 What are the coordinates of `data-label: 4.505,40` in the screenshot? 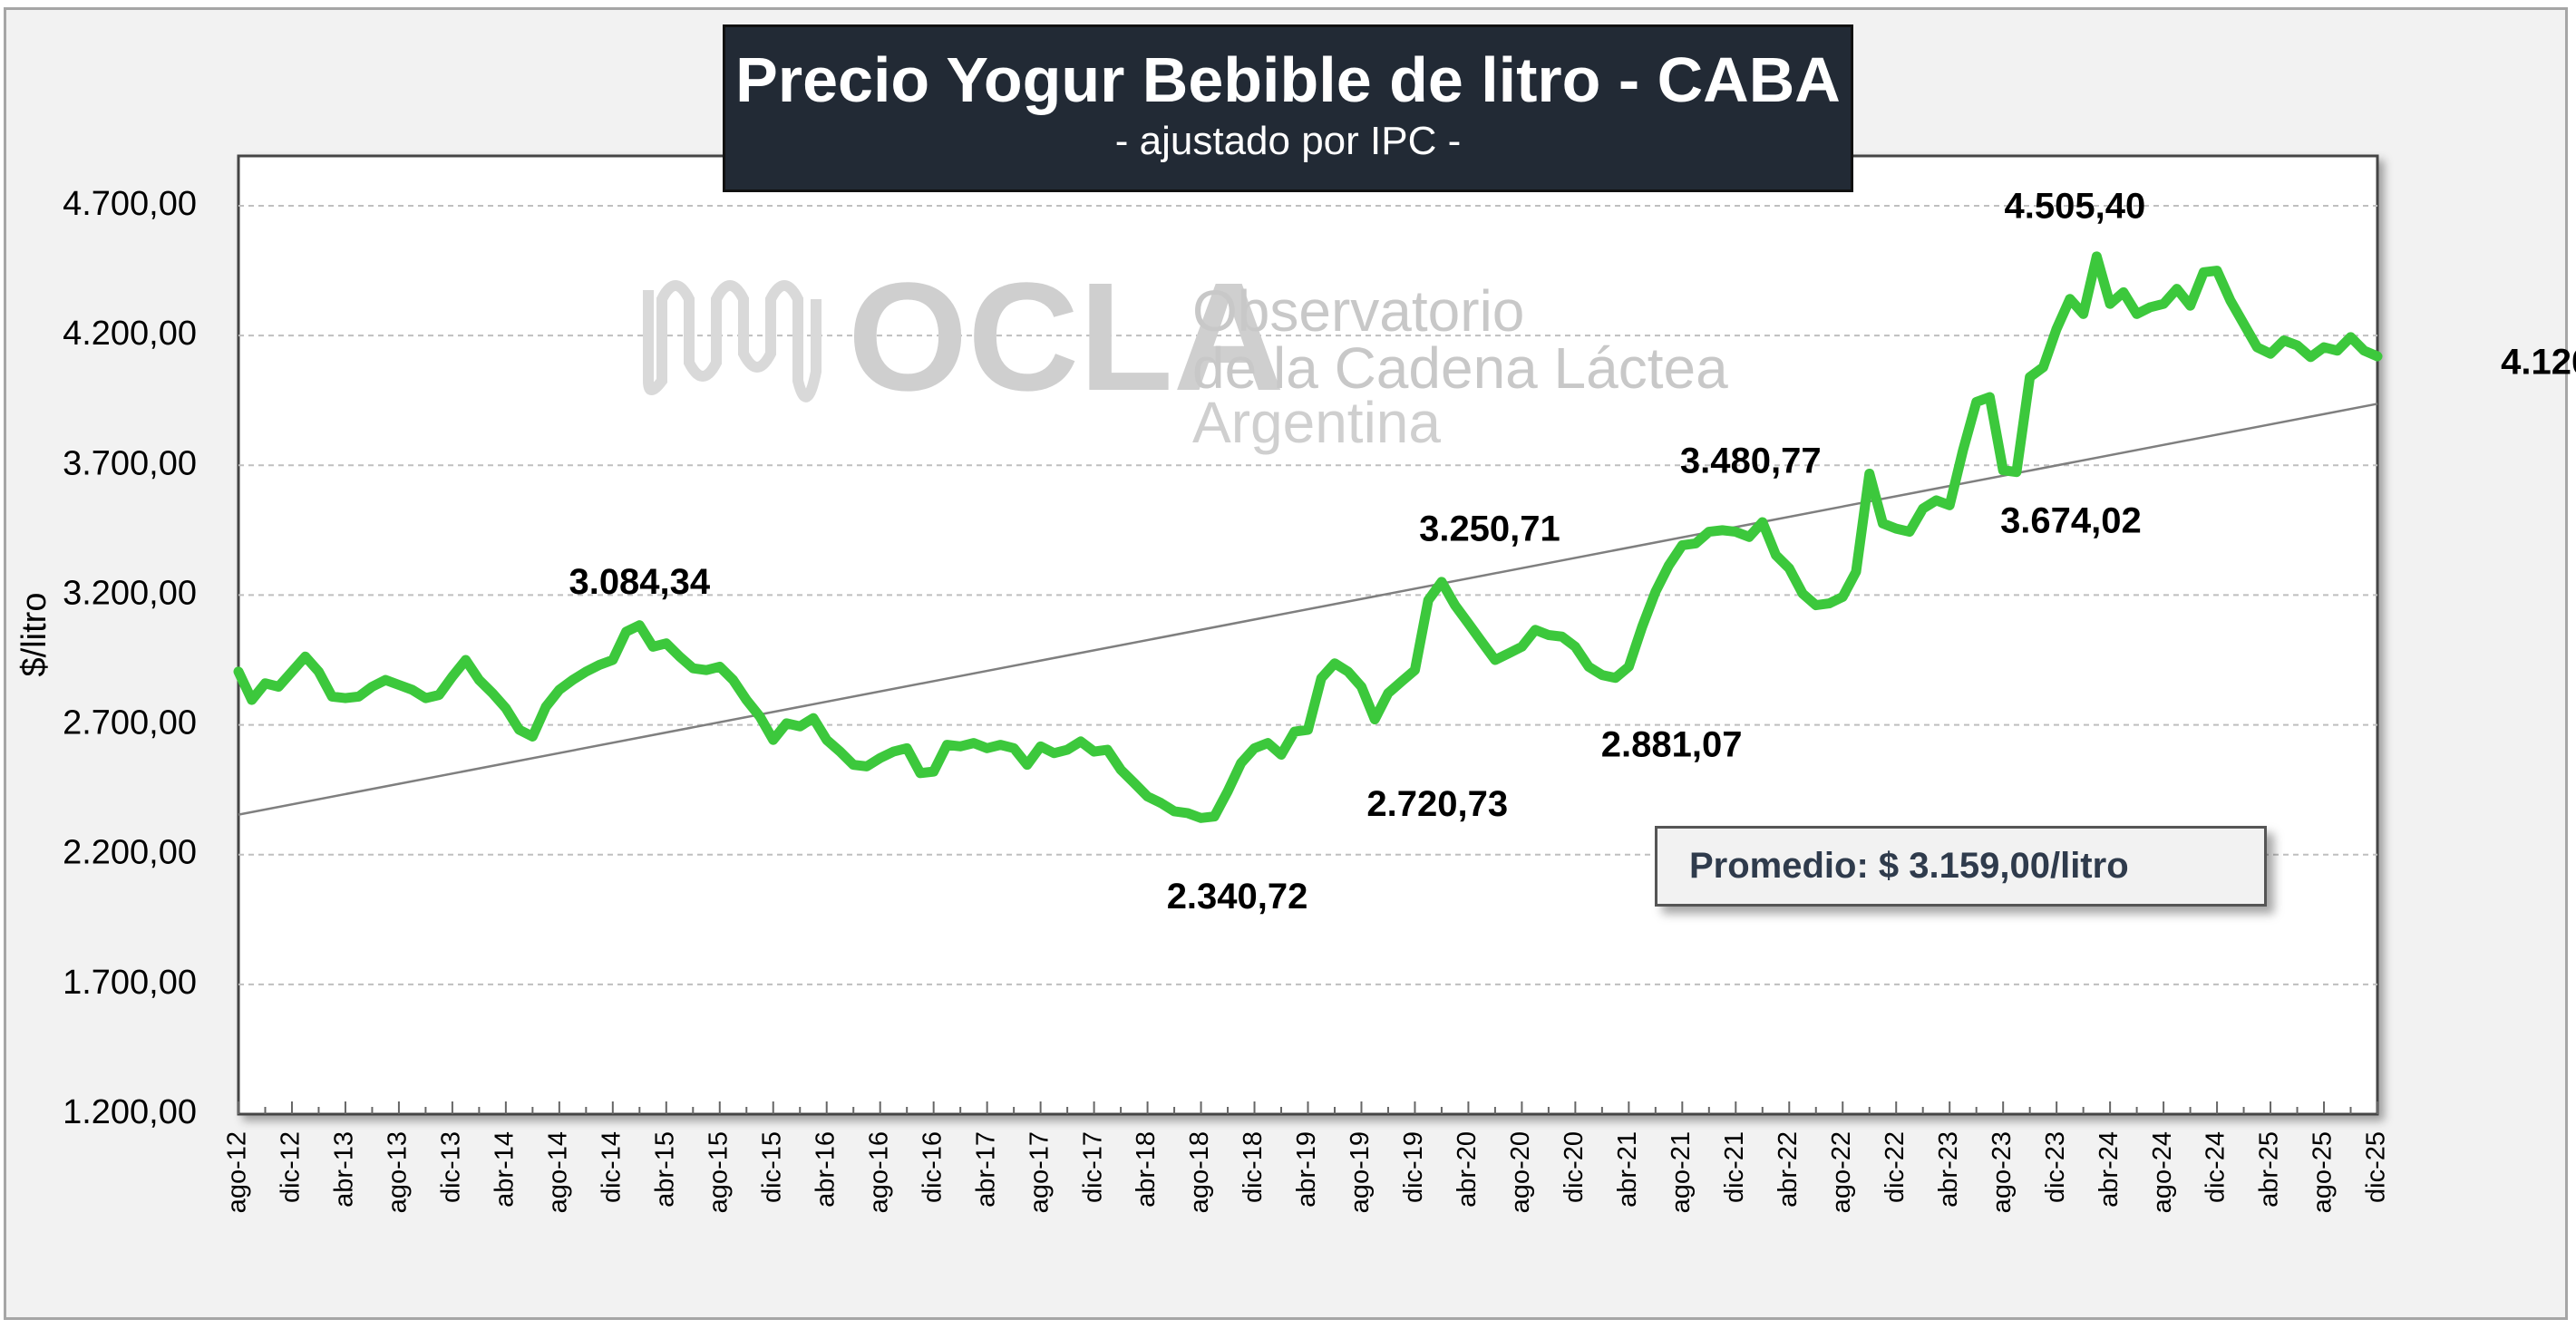 It's located at (2075, 206).